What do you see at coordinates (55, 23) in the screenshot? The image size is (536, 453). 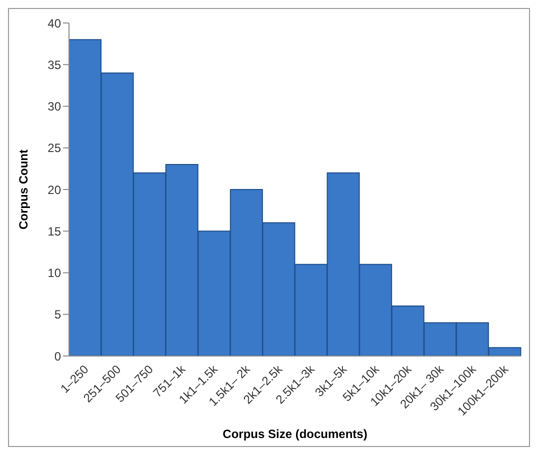 I see `y-tick-label: 40` at bounding box center [55, 23].